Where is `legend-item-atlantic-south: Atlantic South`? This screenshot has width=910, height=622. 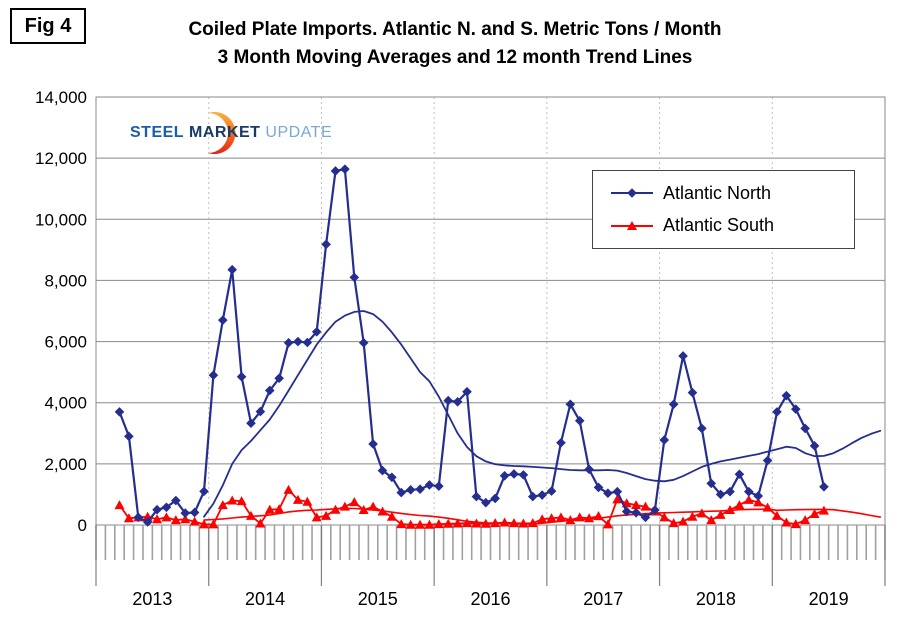 legend-item-atlantic-south: Atlantic South is located at coordinates (731, 225).